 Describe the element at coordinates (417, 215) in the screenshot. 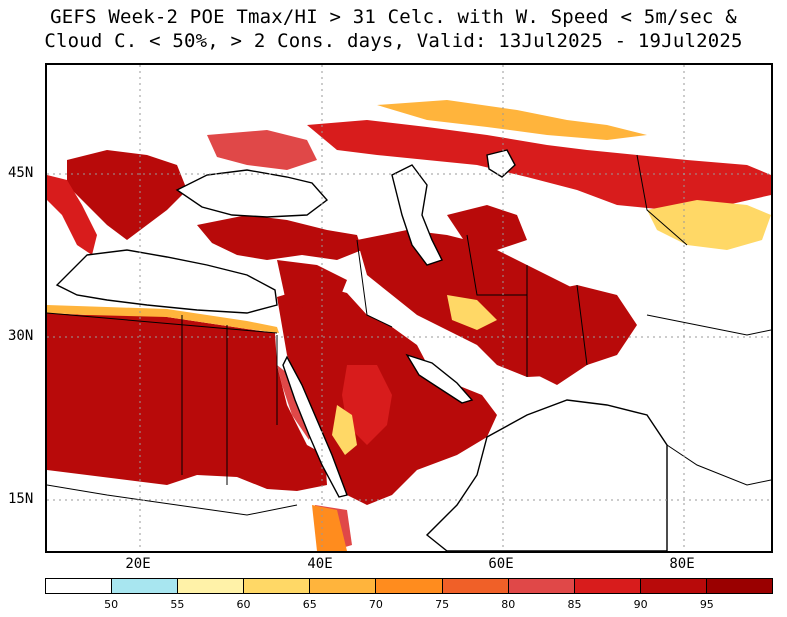

I see `caspian-sea` at that location.